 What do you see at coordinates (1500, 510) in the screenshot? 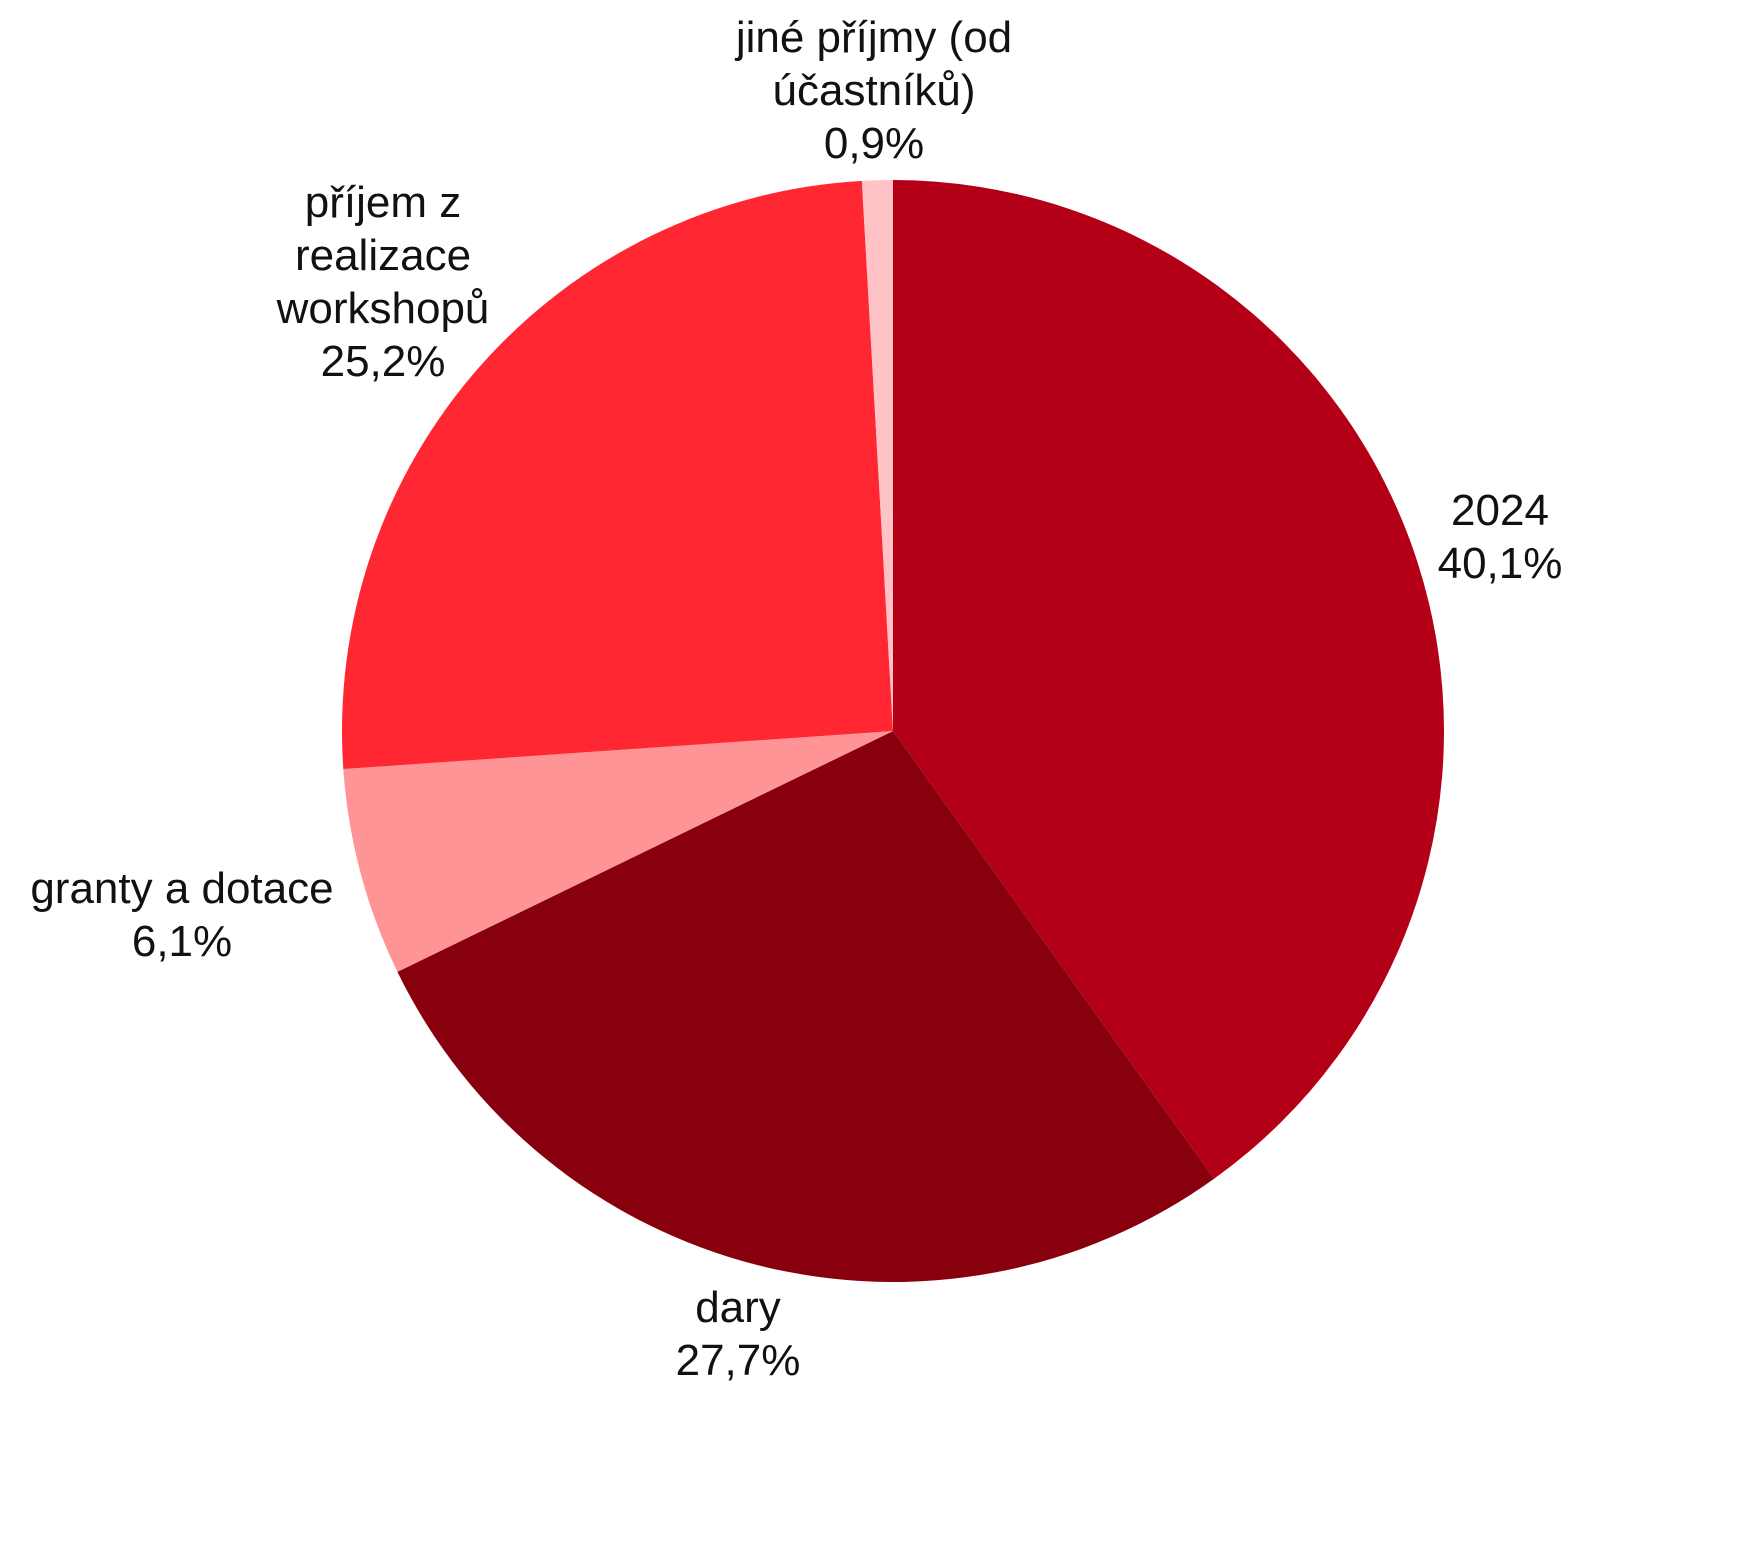
I see `slice-category-label: 2024` at bounding box center [1500, 510].